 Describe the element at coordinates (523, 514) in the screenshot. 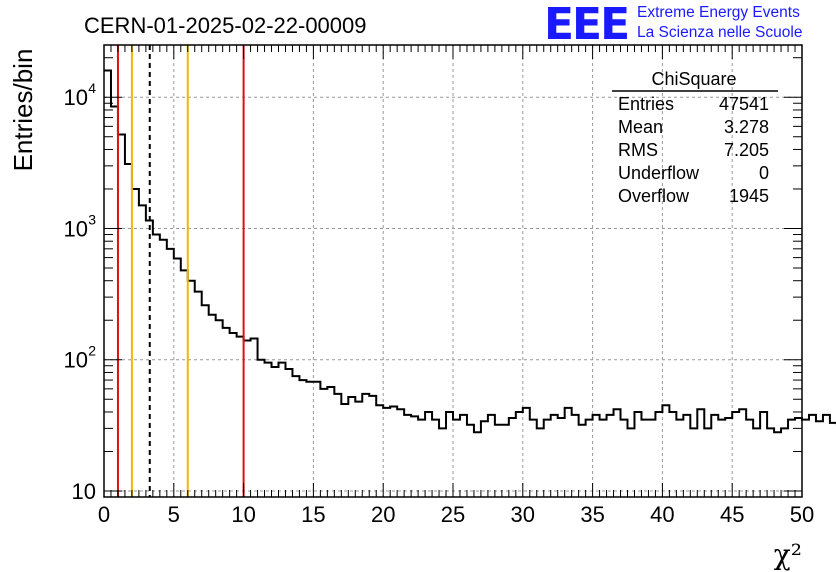

I see `x-tick-label: 30` at that location.